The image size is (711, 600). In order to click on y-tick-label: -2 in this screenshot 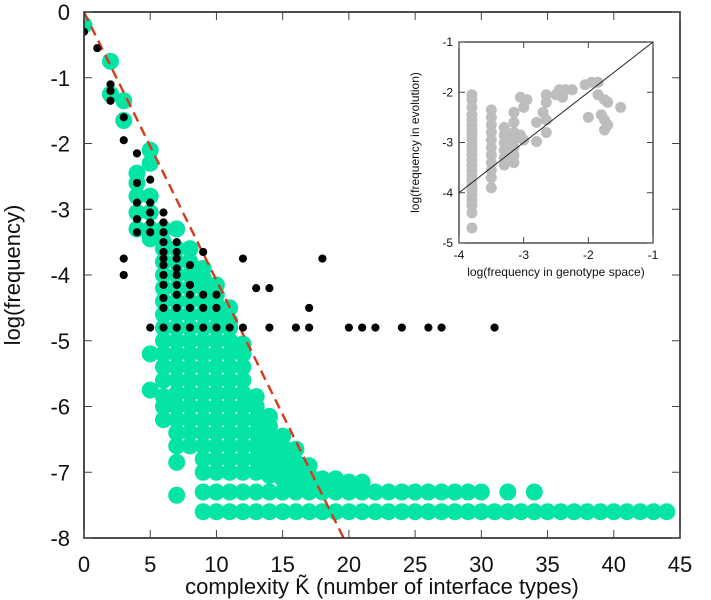, I will do `click(60, 144)`.